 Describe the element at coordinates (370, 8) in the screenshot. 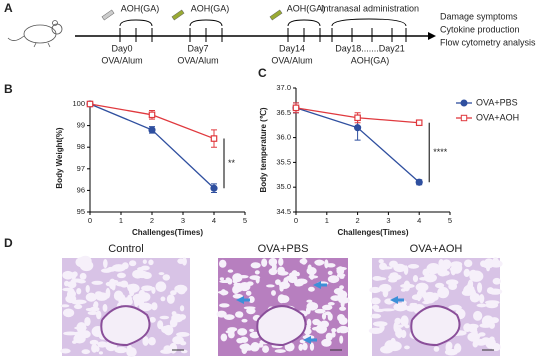

I see `intranasal-label: Intranasal administration` at that location.